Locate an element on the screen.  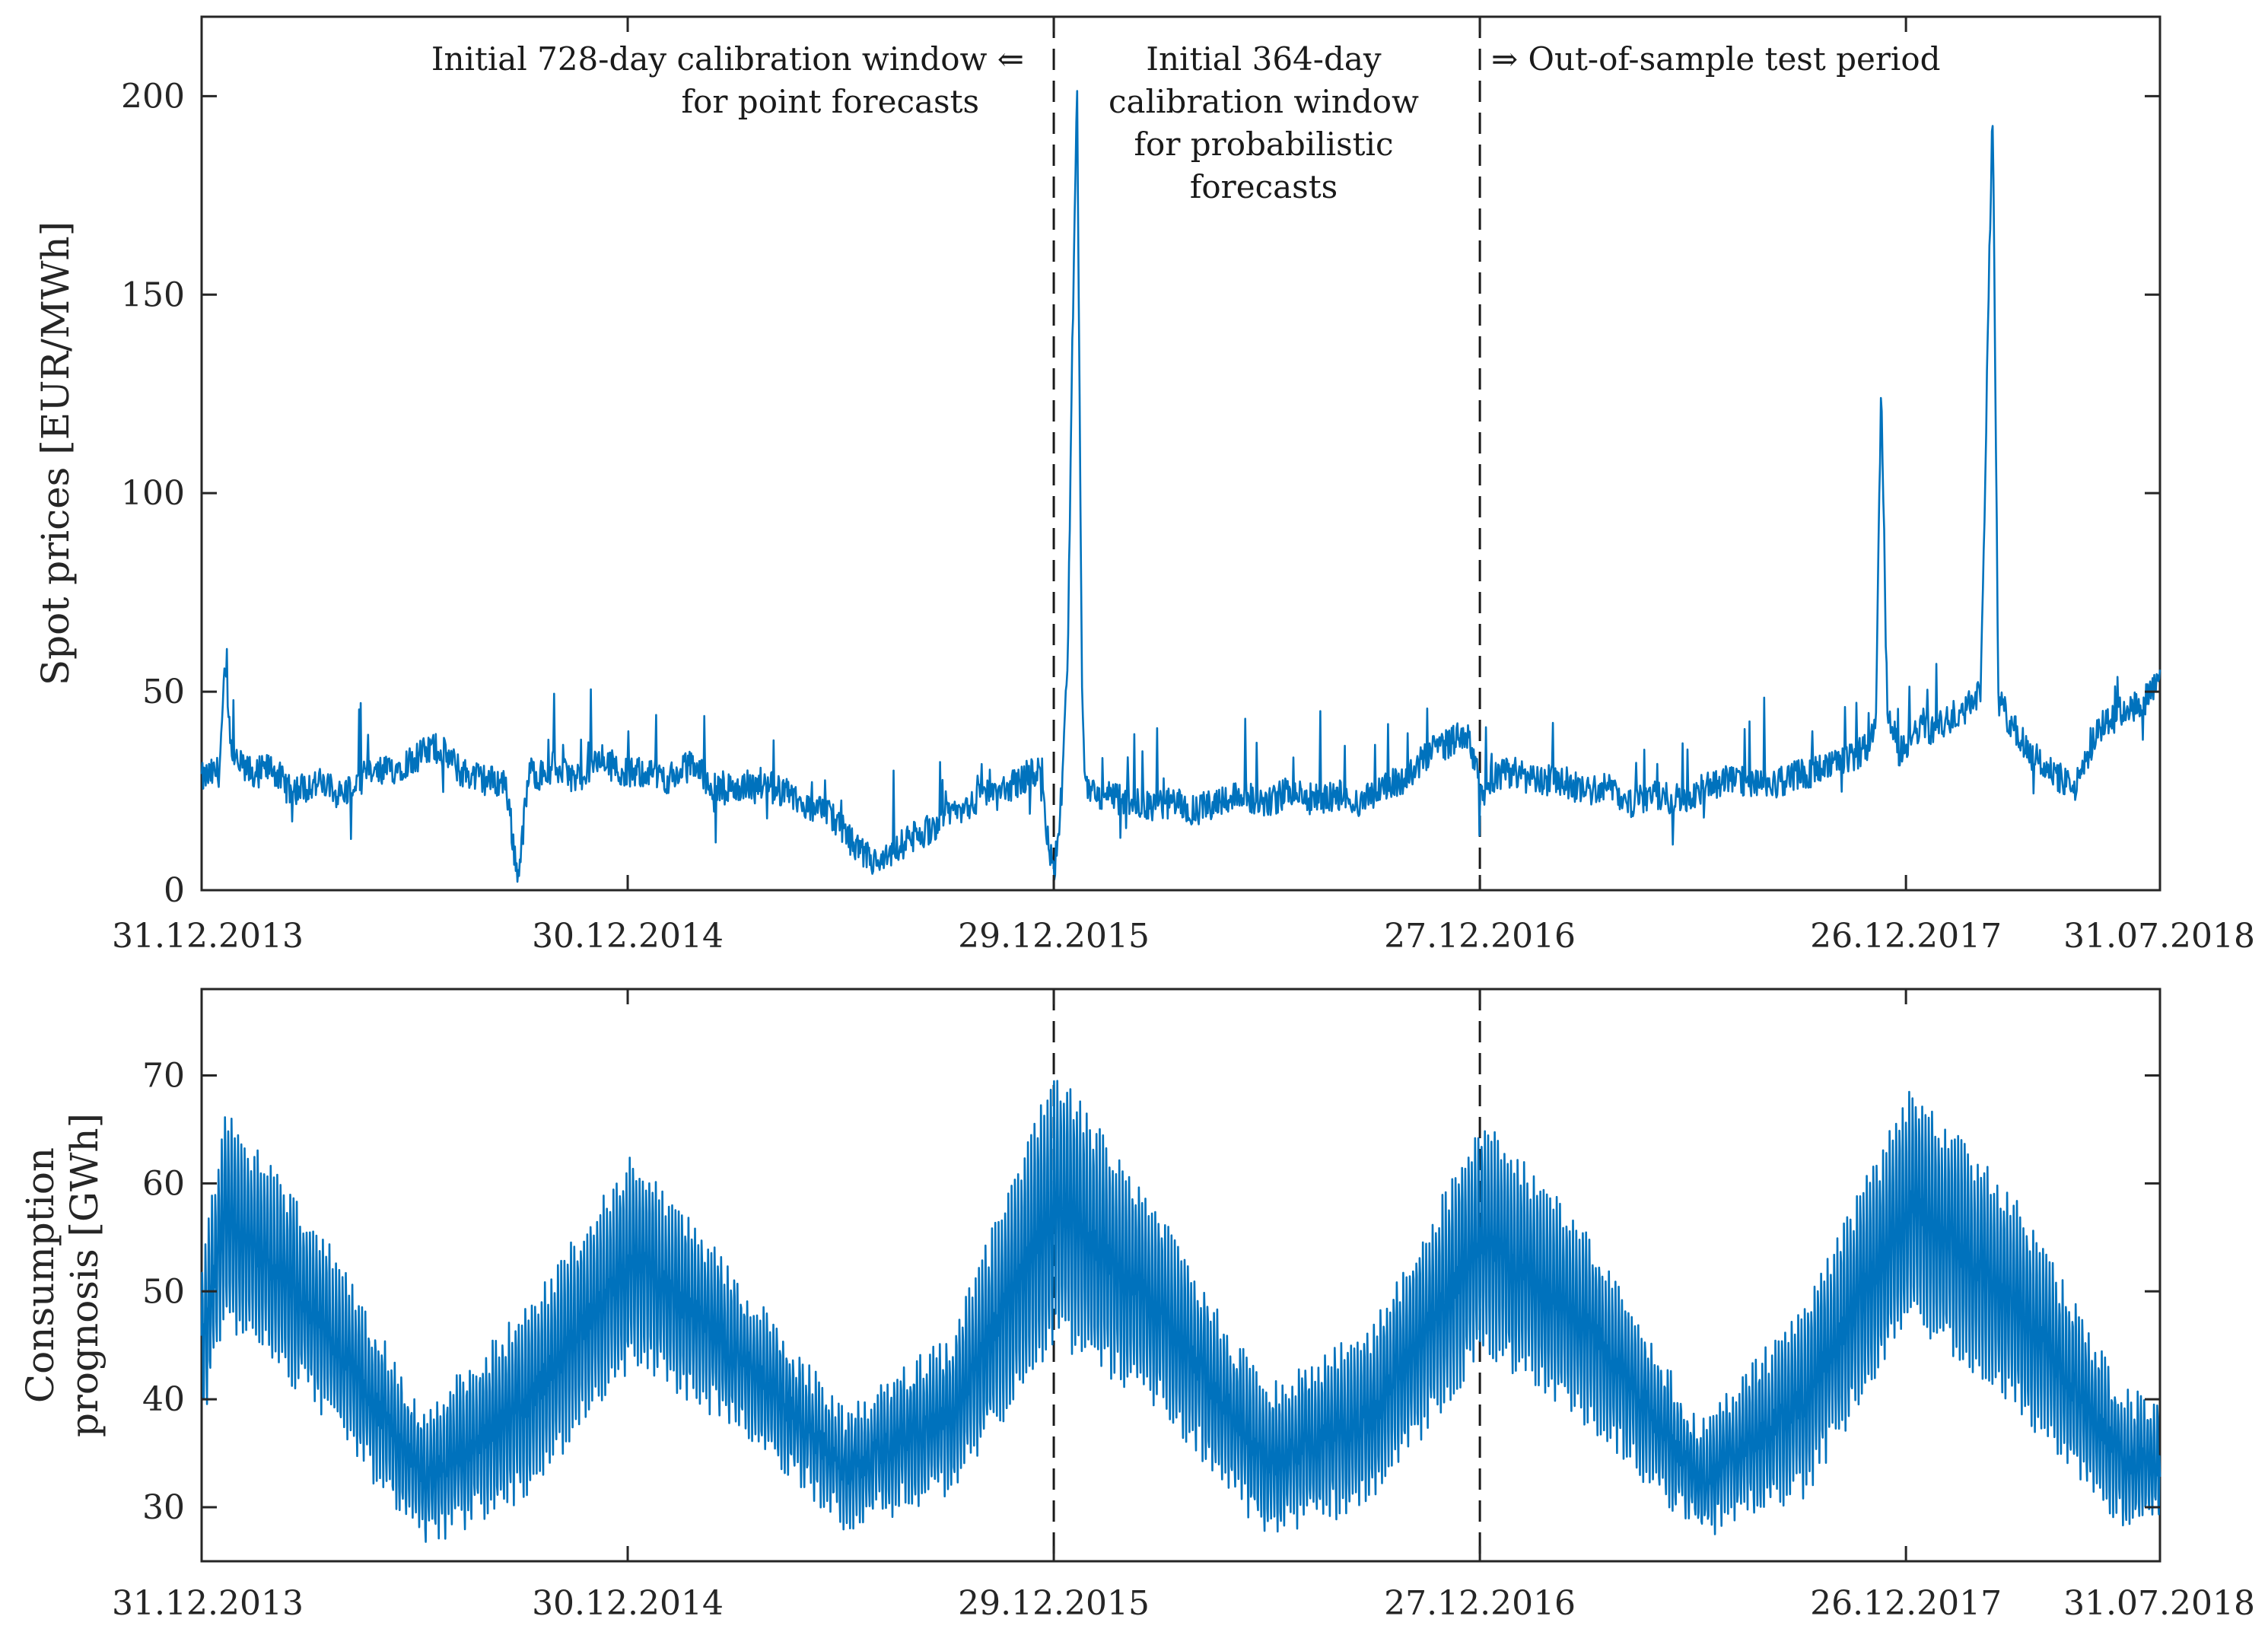
y-tick-label: 30 is located at coordinates (163, 1507).